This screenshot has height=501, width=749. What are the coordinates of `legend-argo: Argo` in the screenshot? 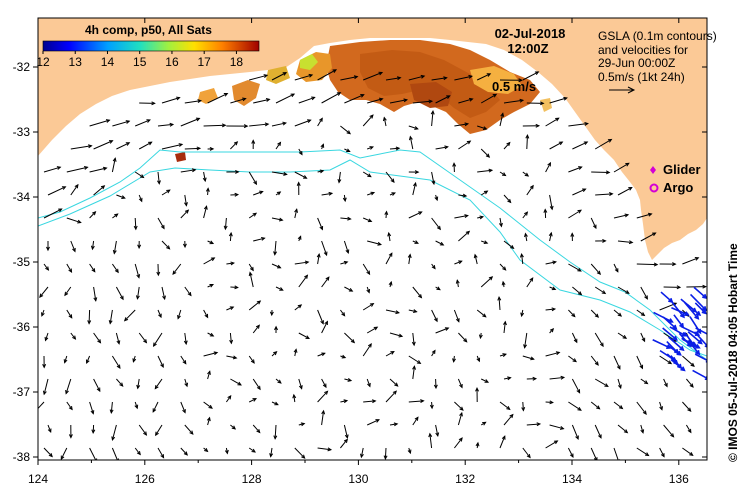 It's located at (678, 187).